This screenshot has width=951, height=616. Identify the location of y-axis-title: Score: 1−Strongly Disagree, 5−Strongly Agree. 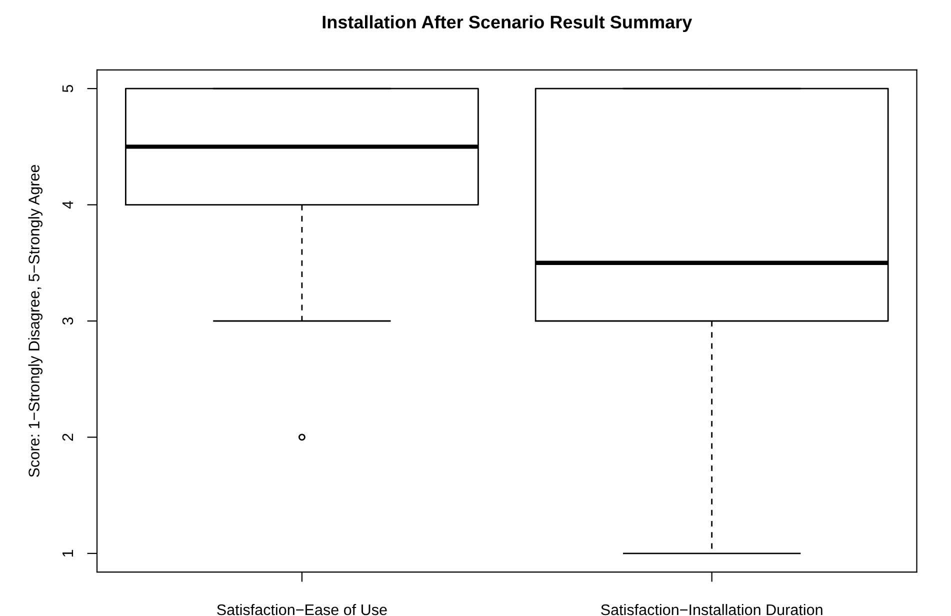
(35, 320).